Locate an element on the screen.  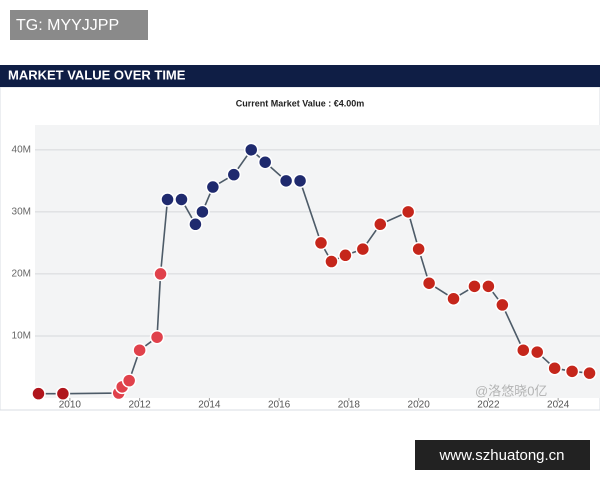
tag-box is located at coordinates (79, 25).